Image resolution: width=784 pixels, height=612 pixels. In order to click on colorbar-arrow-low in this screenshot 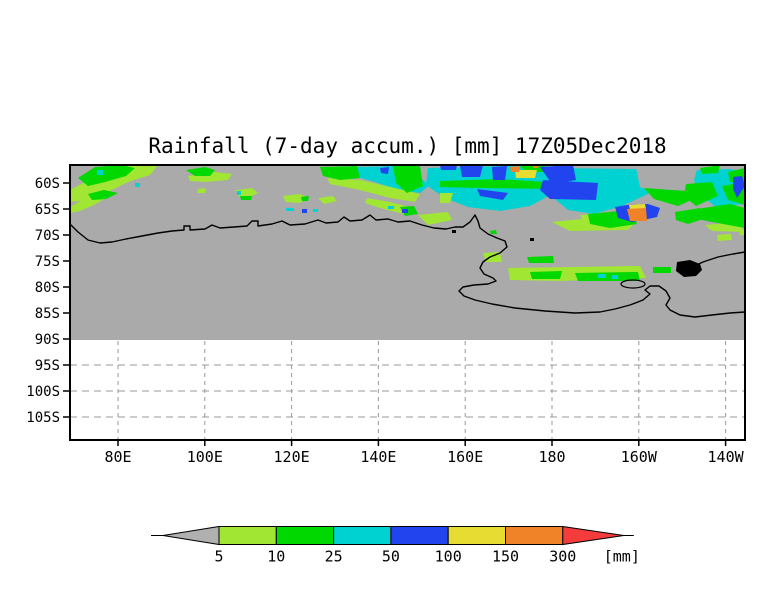, I will do `click(191, 535)`.